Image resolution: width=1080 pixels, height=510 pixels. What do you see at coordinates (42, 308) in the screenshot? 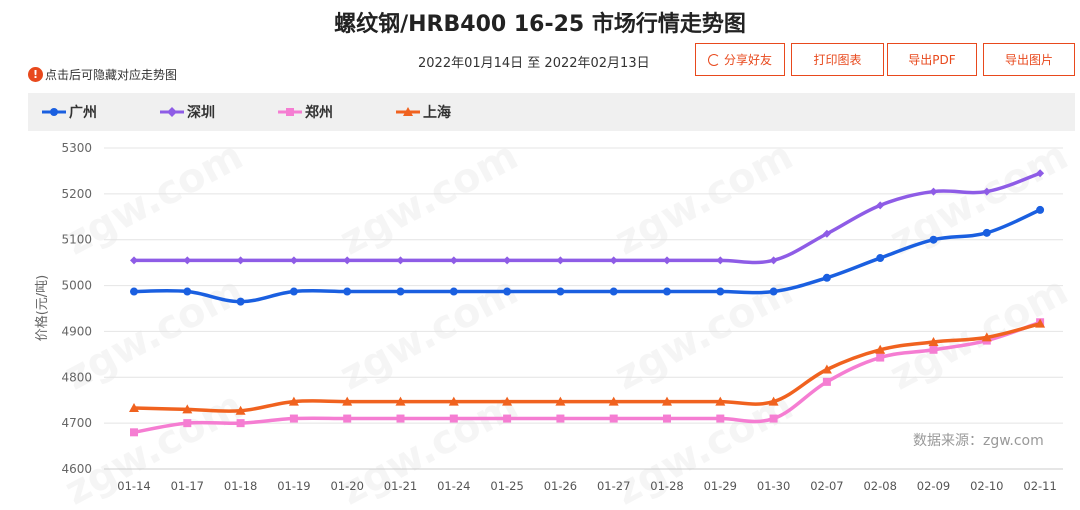
I see `y-axis-label: 价格(元/吨)` at bounding box center [42, 308].